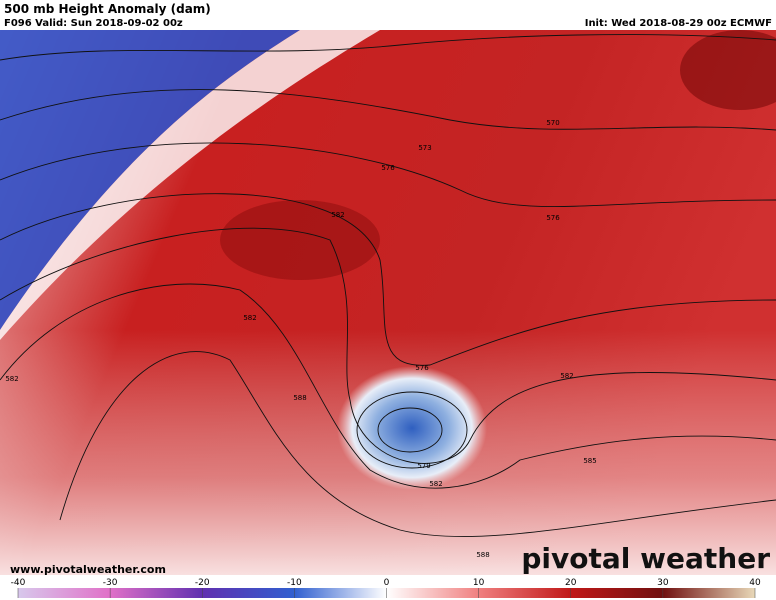 This screenshot has height=600, width=776. Describe the element at coordinates (552, 123) in the screenshot. I see `contour-label: 570` at that location.